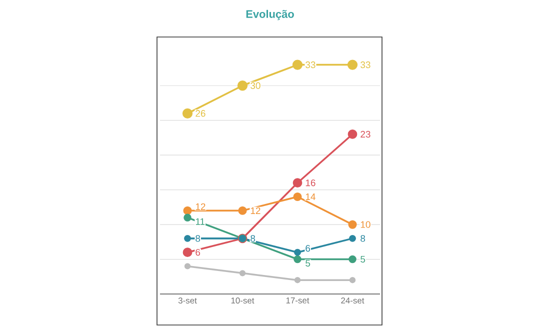 This screenshot has width=540, height=333. I want to click on data-label: 26, so click(201, 113).